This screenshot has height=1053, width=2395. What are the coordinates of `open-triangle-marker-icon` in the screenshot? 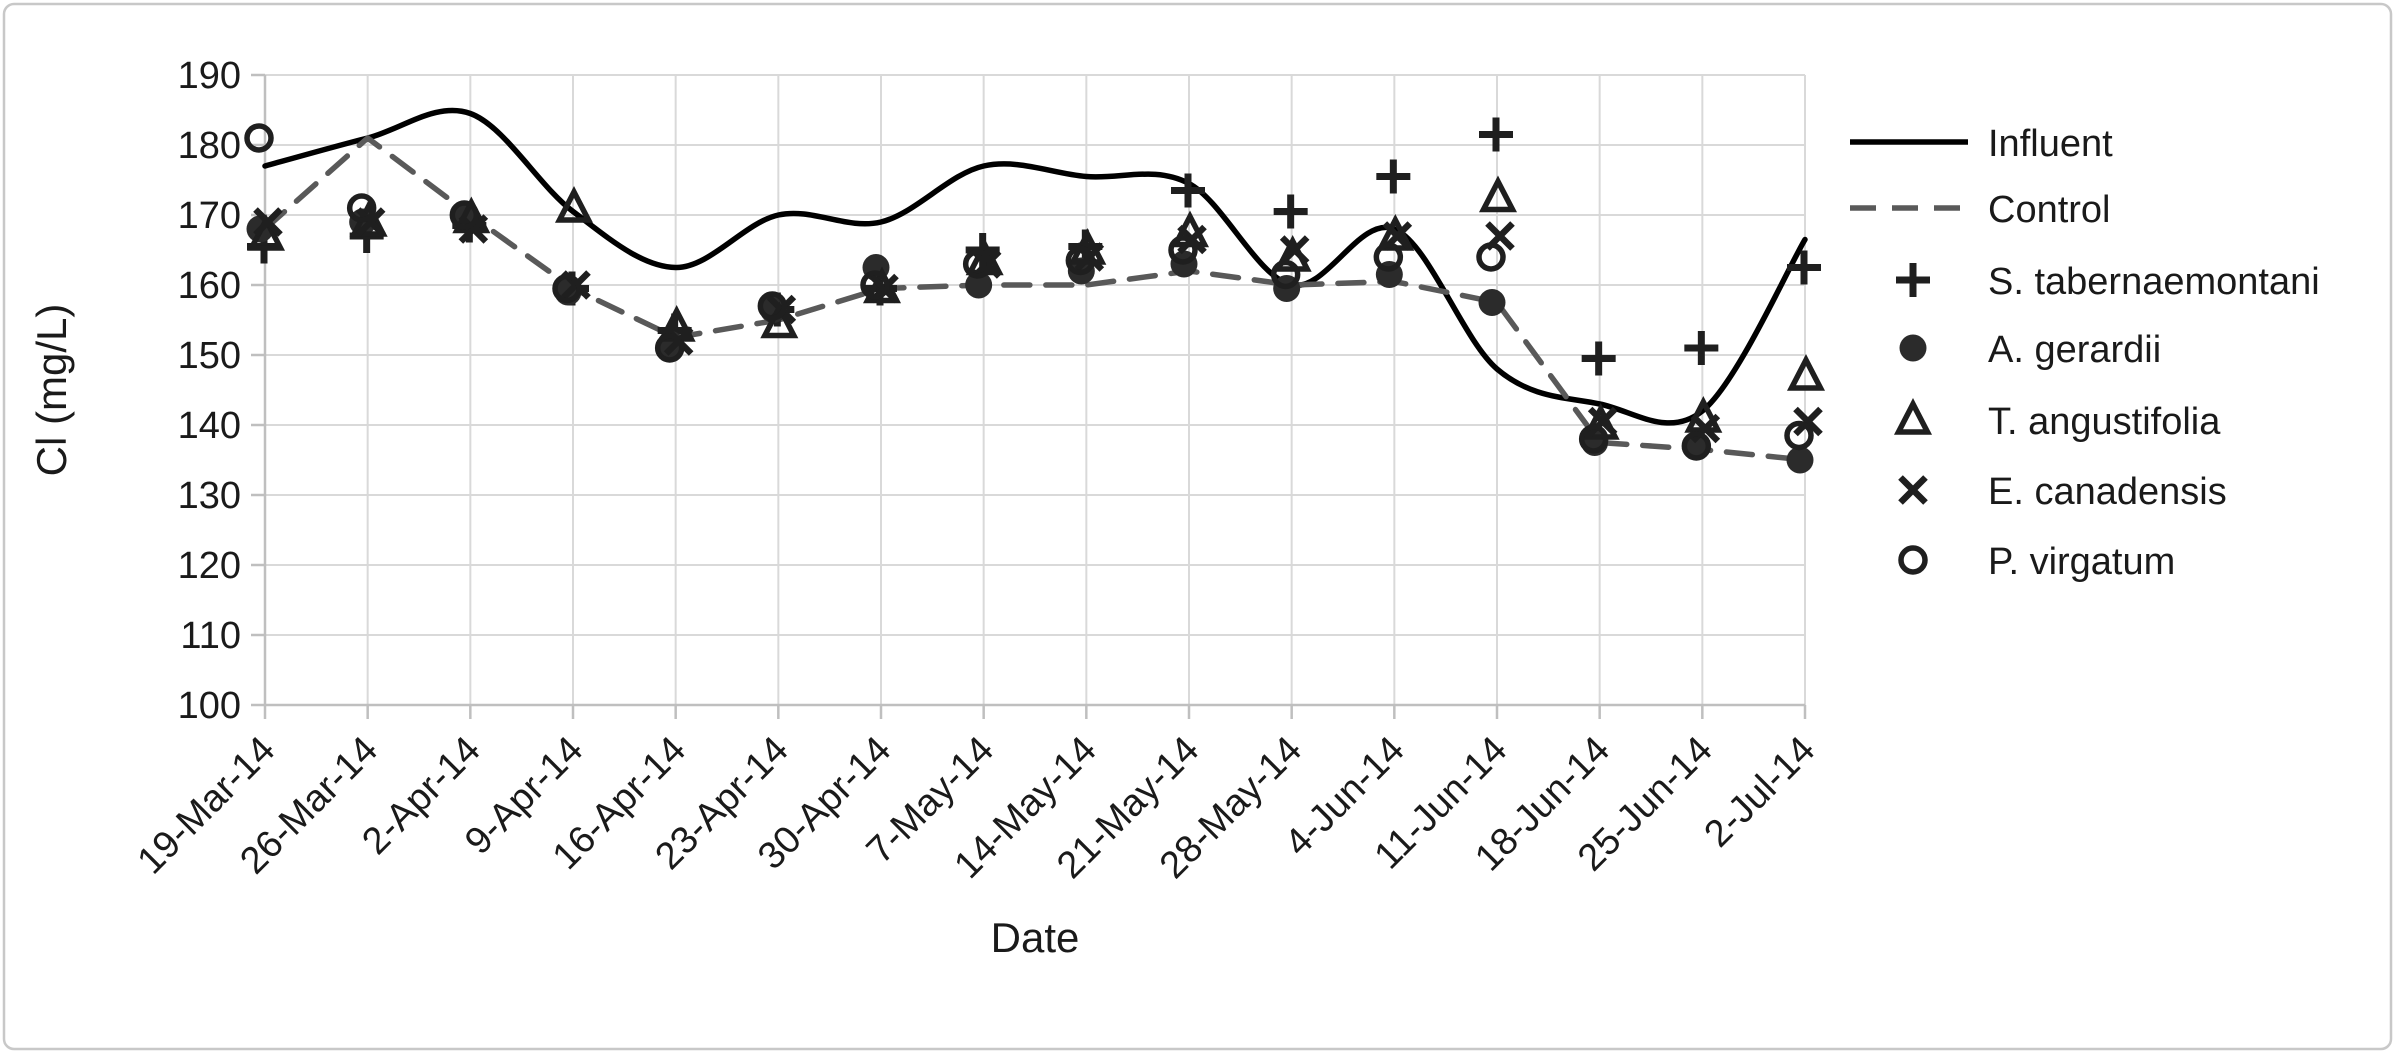 It's located at (1913, 416).